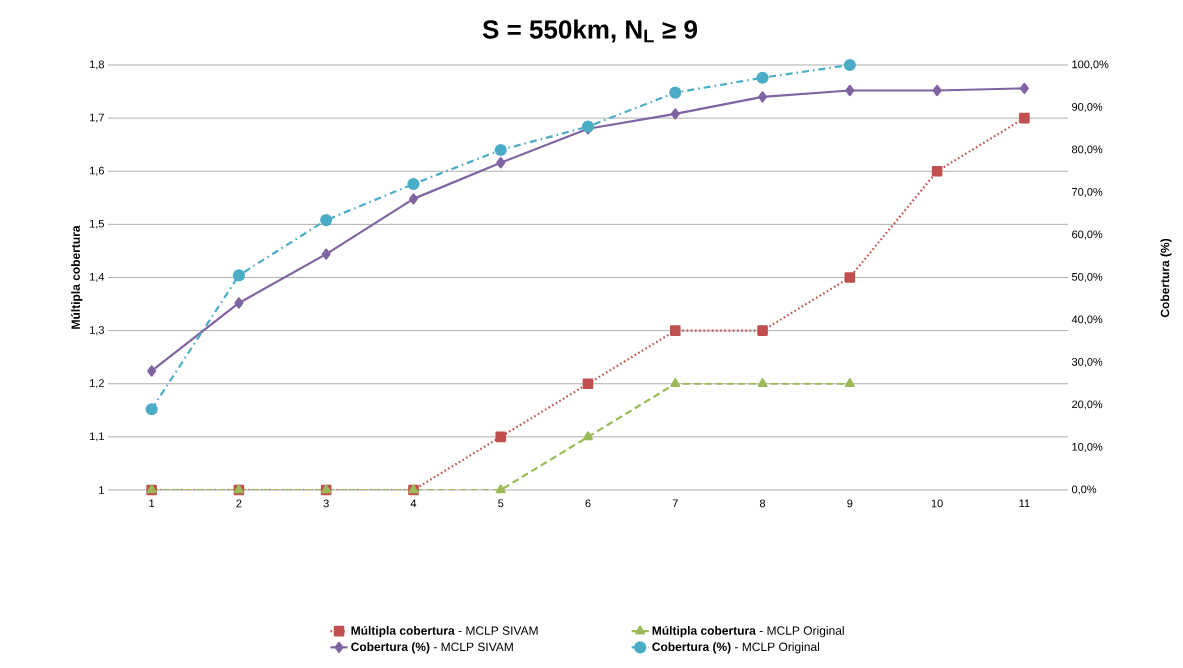  What do you see at coordinates (413, 503) in the screenshot?
I see `x-tick-label: 4` at bounding box center [413, 503].